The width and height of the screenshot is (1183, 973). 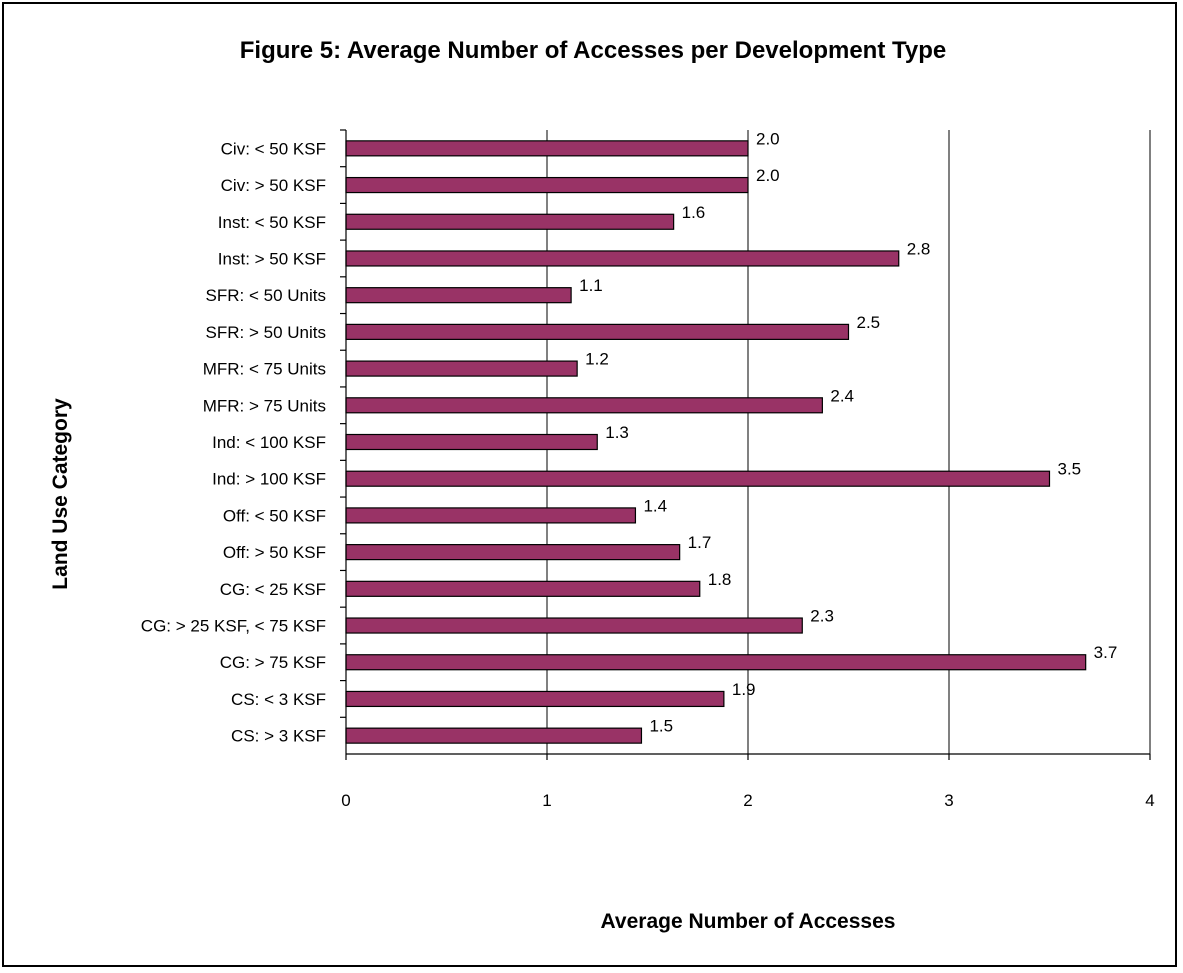 I want to click on x-axis-title: Average Number of Accesses, so click(x=748, y=921).